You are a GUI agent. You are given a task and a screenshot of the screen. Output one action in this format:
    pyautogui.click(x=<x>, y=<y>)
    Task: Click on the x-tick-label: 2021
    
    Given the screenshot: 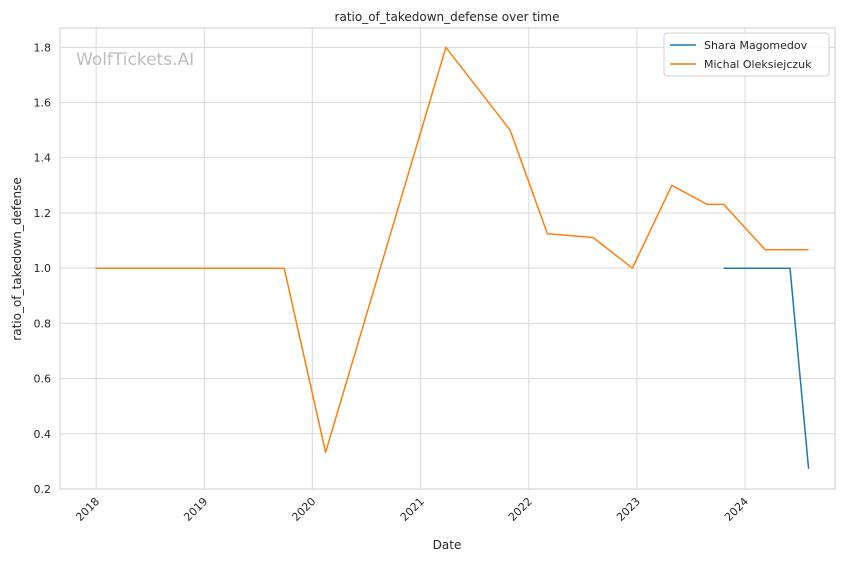 What is the action you would take?
    pyautogui.click(x=412, y=509)
    